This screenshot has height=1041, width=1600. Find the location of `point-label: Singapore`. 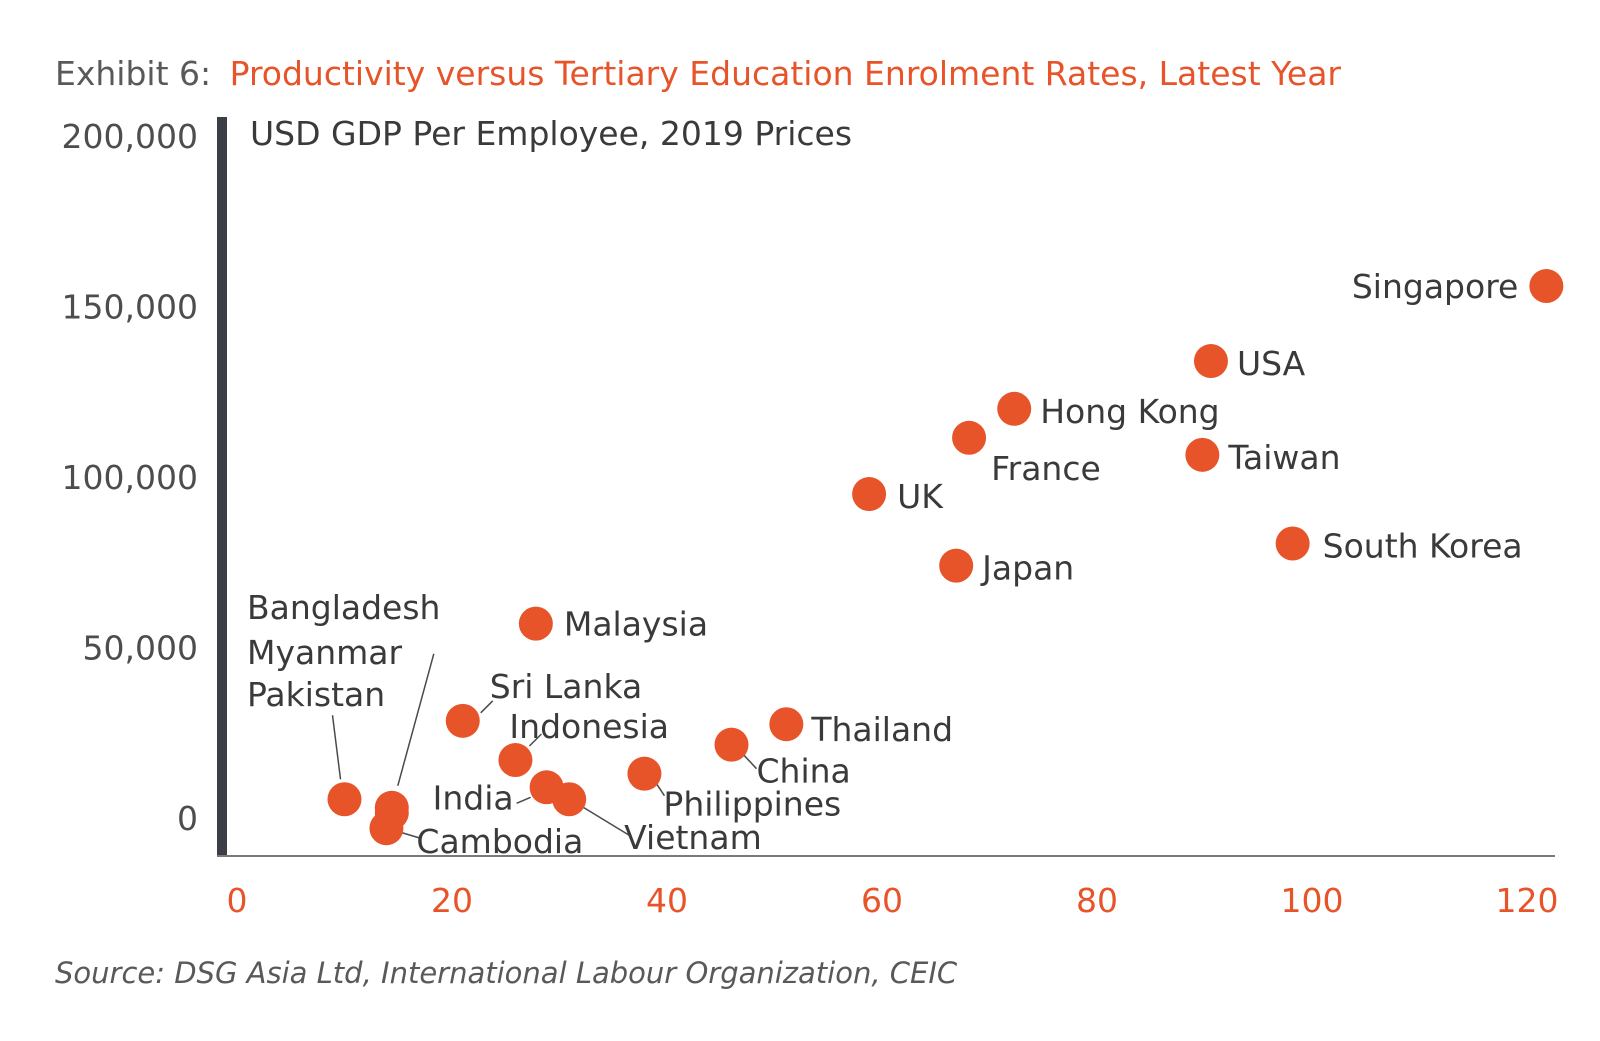

point-label: Singapore is located at coordinates (1435, 286).